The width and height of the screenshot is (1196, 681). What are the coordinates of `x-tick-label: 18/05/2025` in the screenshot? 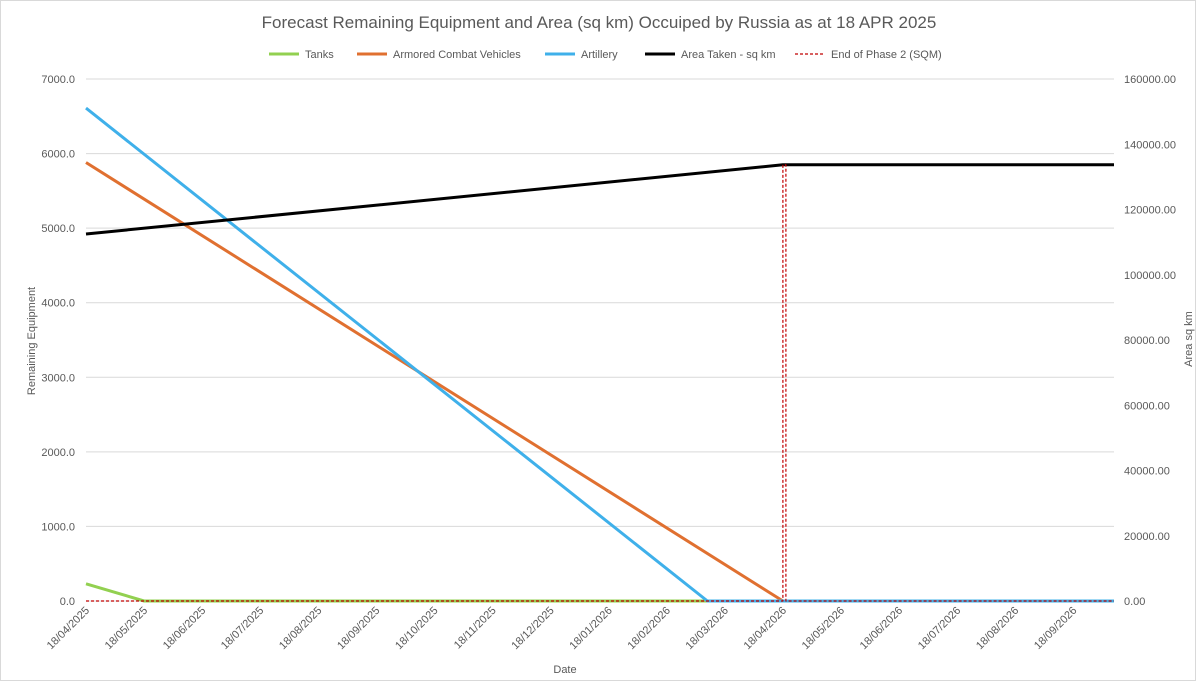 It's located at (126, 628).